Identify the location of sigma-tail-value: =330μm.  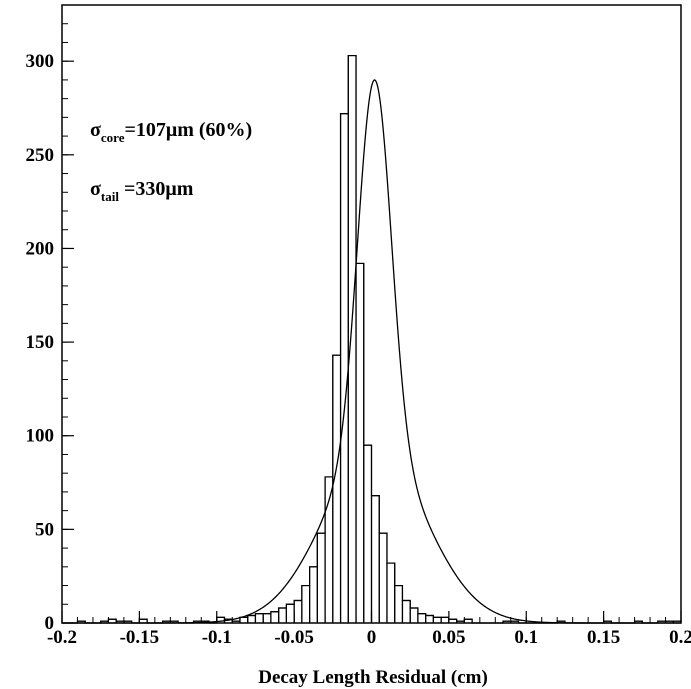
(156, 189).